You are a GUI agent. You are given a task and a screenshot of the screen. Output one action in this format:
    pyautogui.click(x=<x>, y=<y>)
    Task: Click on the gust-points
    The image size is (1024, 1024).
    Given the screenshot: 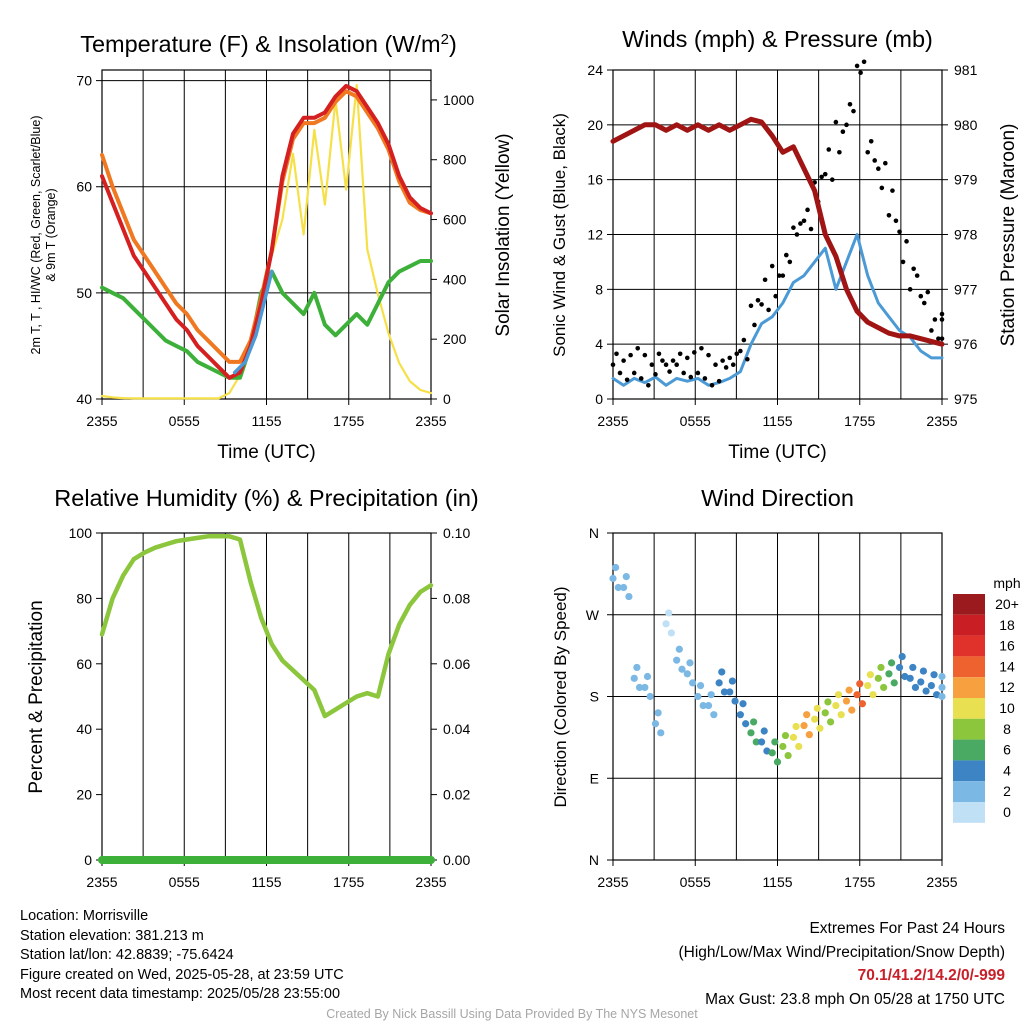 What is the action you would take?
    pyautogui.click(x=777, y=223)
    